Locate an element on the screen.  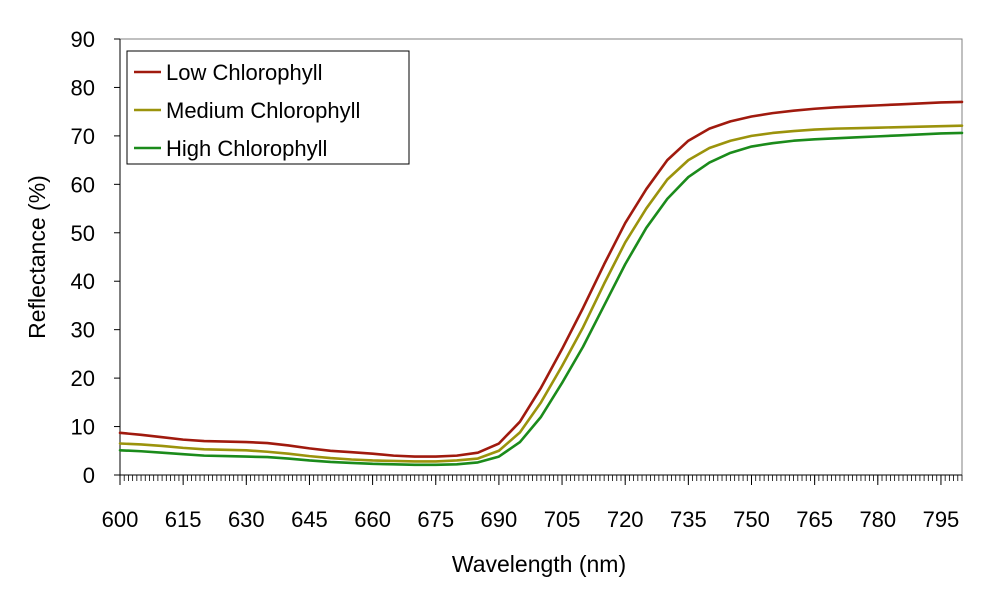
x-tick-label: 600 is located at coordinates (120, 519).